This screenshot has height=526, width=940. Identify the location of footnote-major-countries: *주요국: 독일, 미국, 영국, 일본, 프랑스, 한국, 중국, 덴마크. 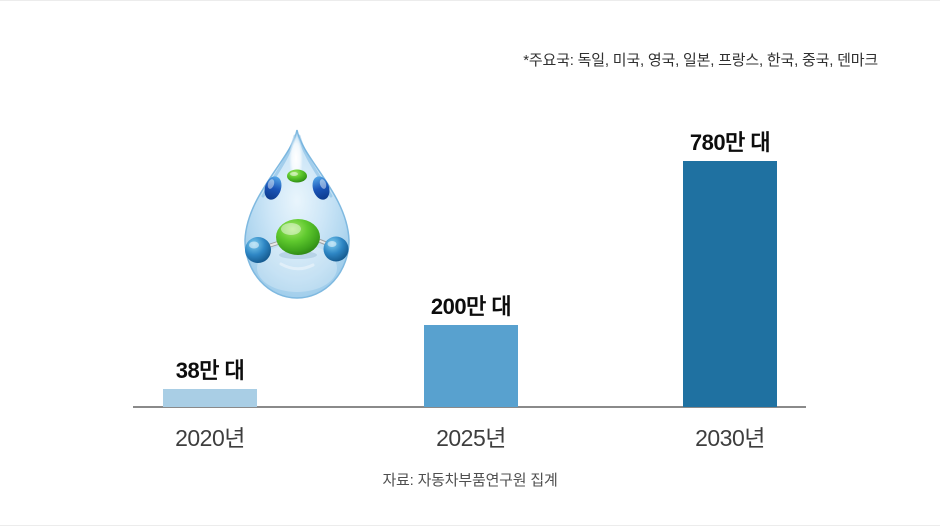
(700, 60).